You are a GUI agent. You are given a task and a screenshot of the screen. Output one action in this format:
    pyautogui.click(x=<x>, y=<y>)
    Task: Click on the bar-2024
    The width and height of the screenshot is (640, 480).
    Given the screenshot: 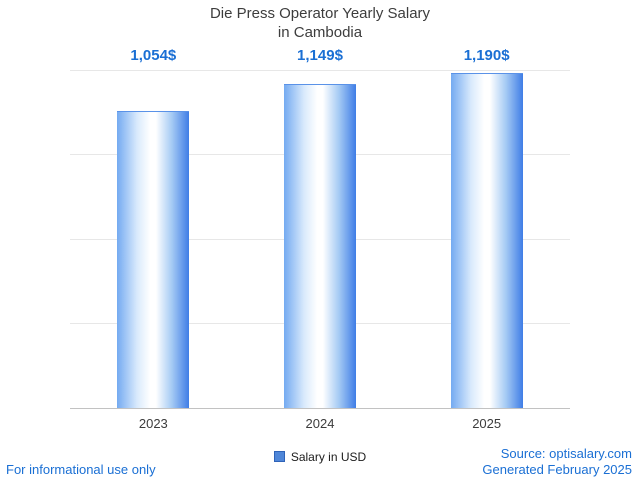 What is the action you would take?
    pyautogui.click(x=320, y=246)
    